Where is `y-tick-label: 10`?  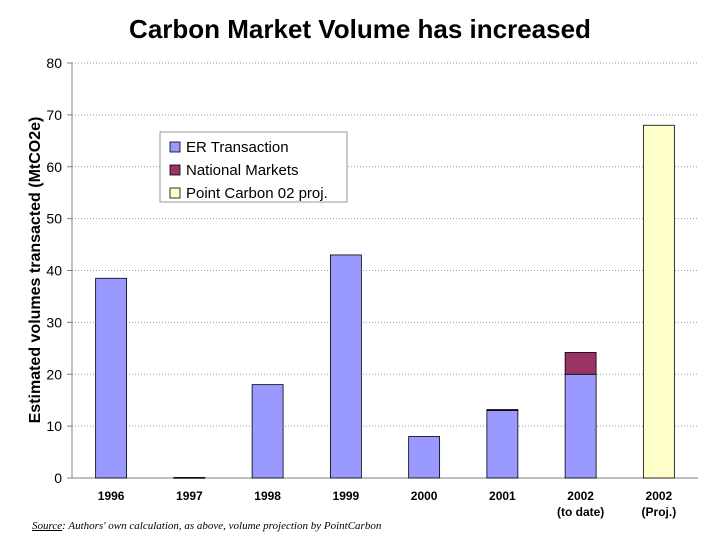 y-tick-label: 10 is located at coordinates (54, 426).